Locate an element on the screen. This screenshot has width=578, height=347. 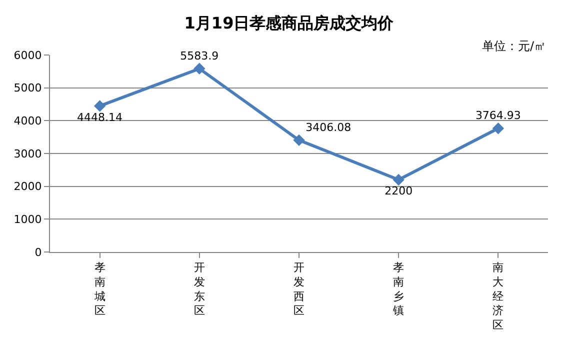
x-tick-label: 开发西区 is located at coordinates (299, 289).